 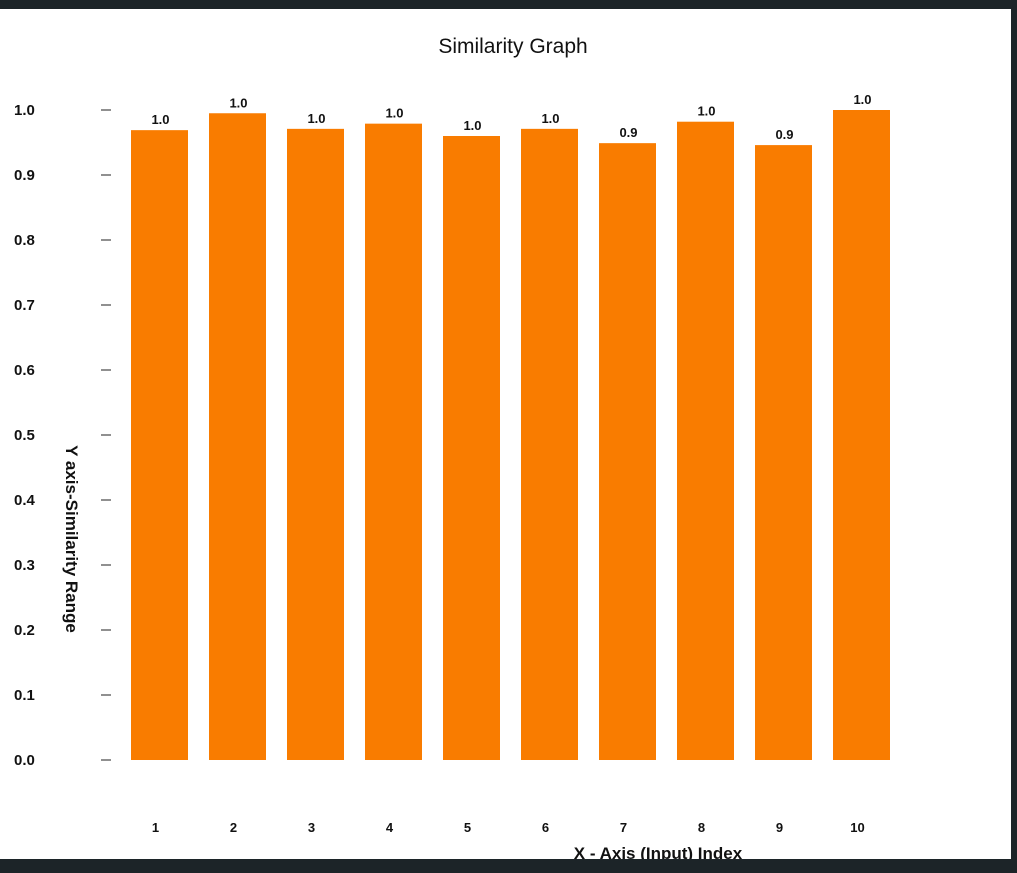 I want to click on chart-title: Similarity Graph, so click(x=512, y=46).